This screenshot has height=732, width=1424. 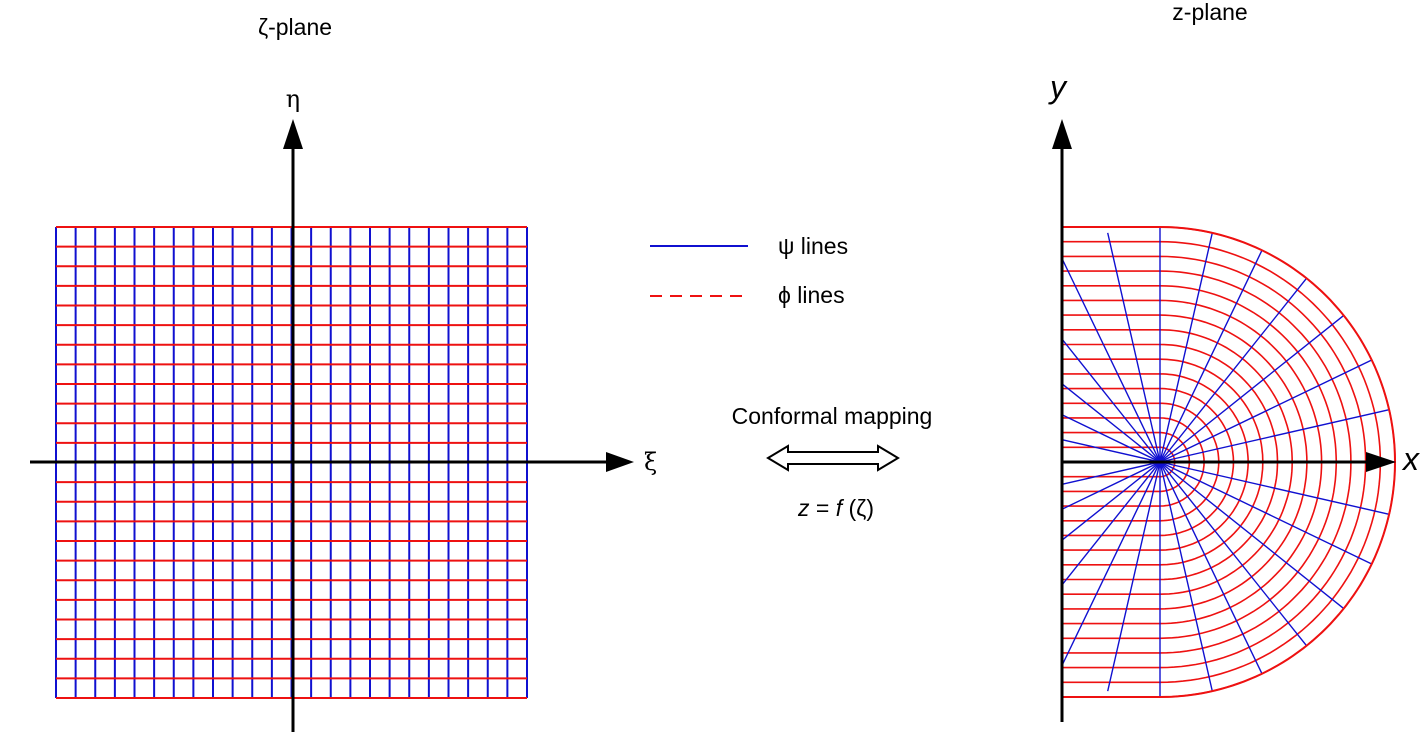 I want to click on formula-z: z, so click(x=803, y=508).